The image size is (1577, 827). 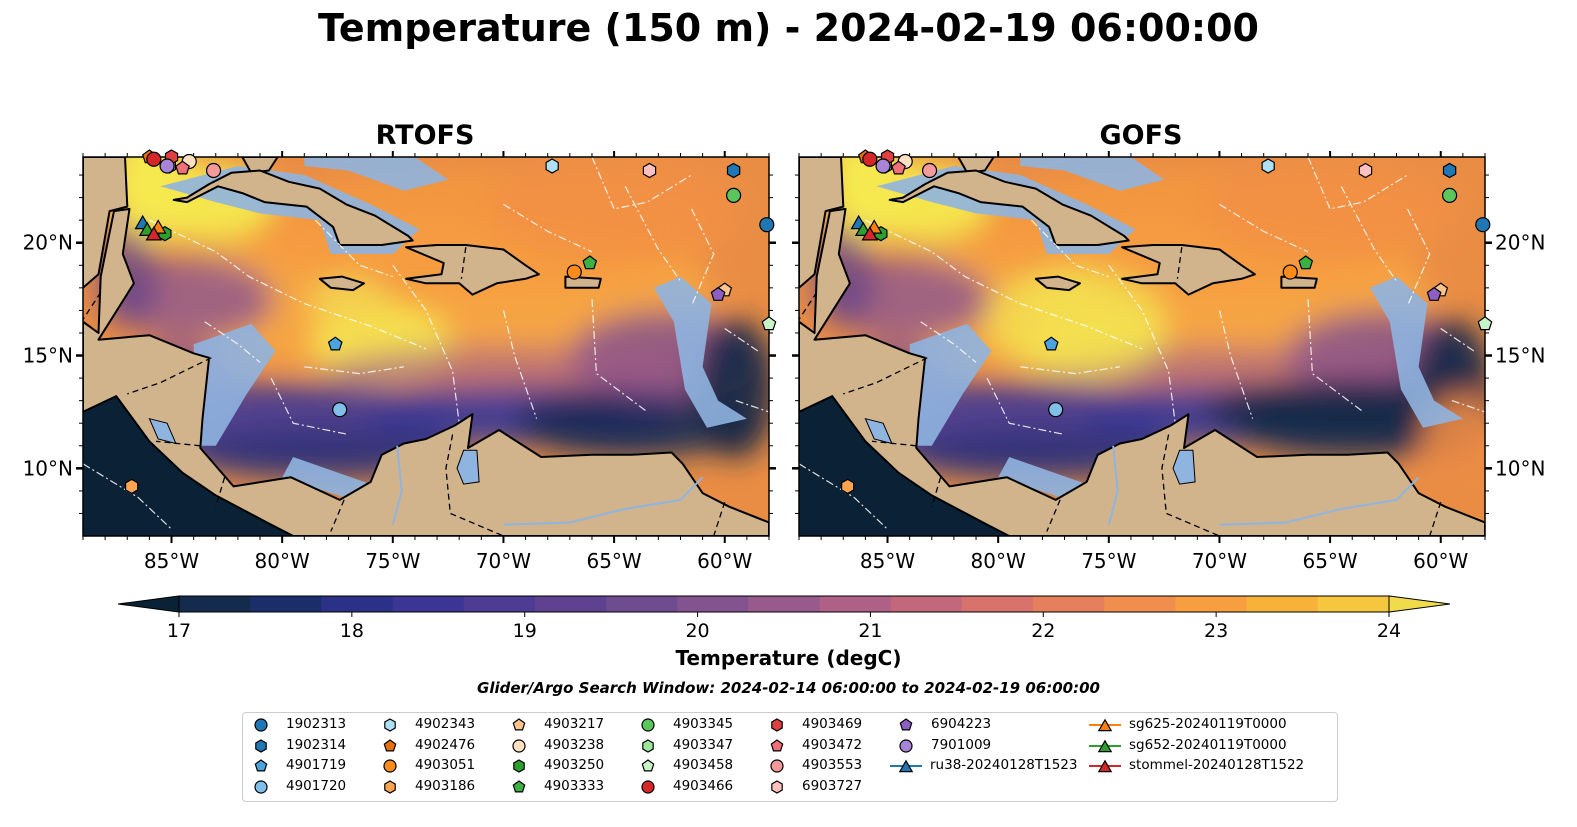 I want to click on y-tick-label: 10°N, so click(x=1520, y=468).